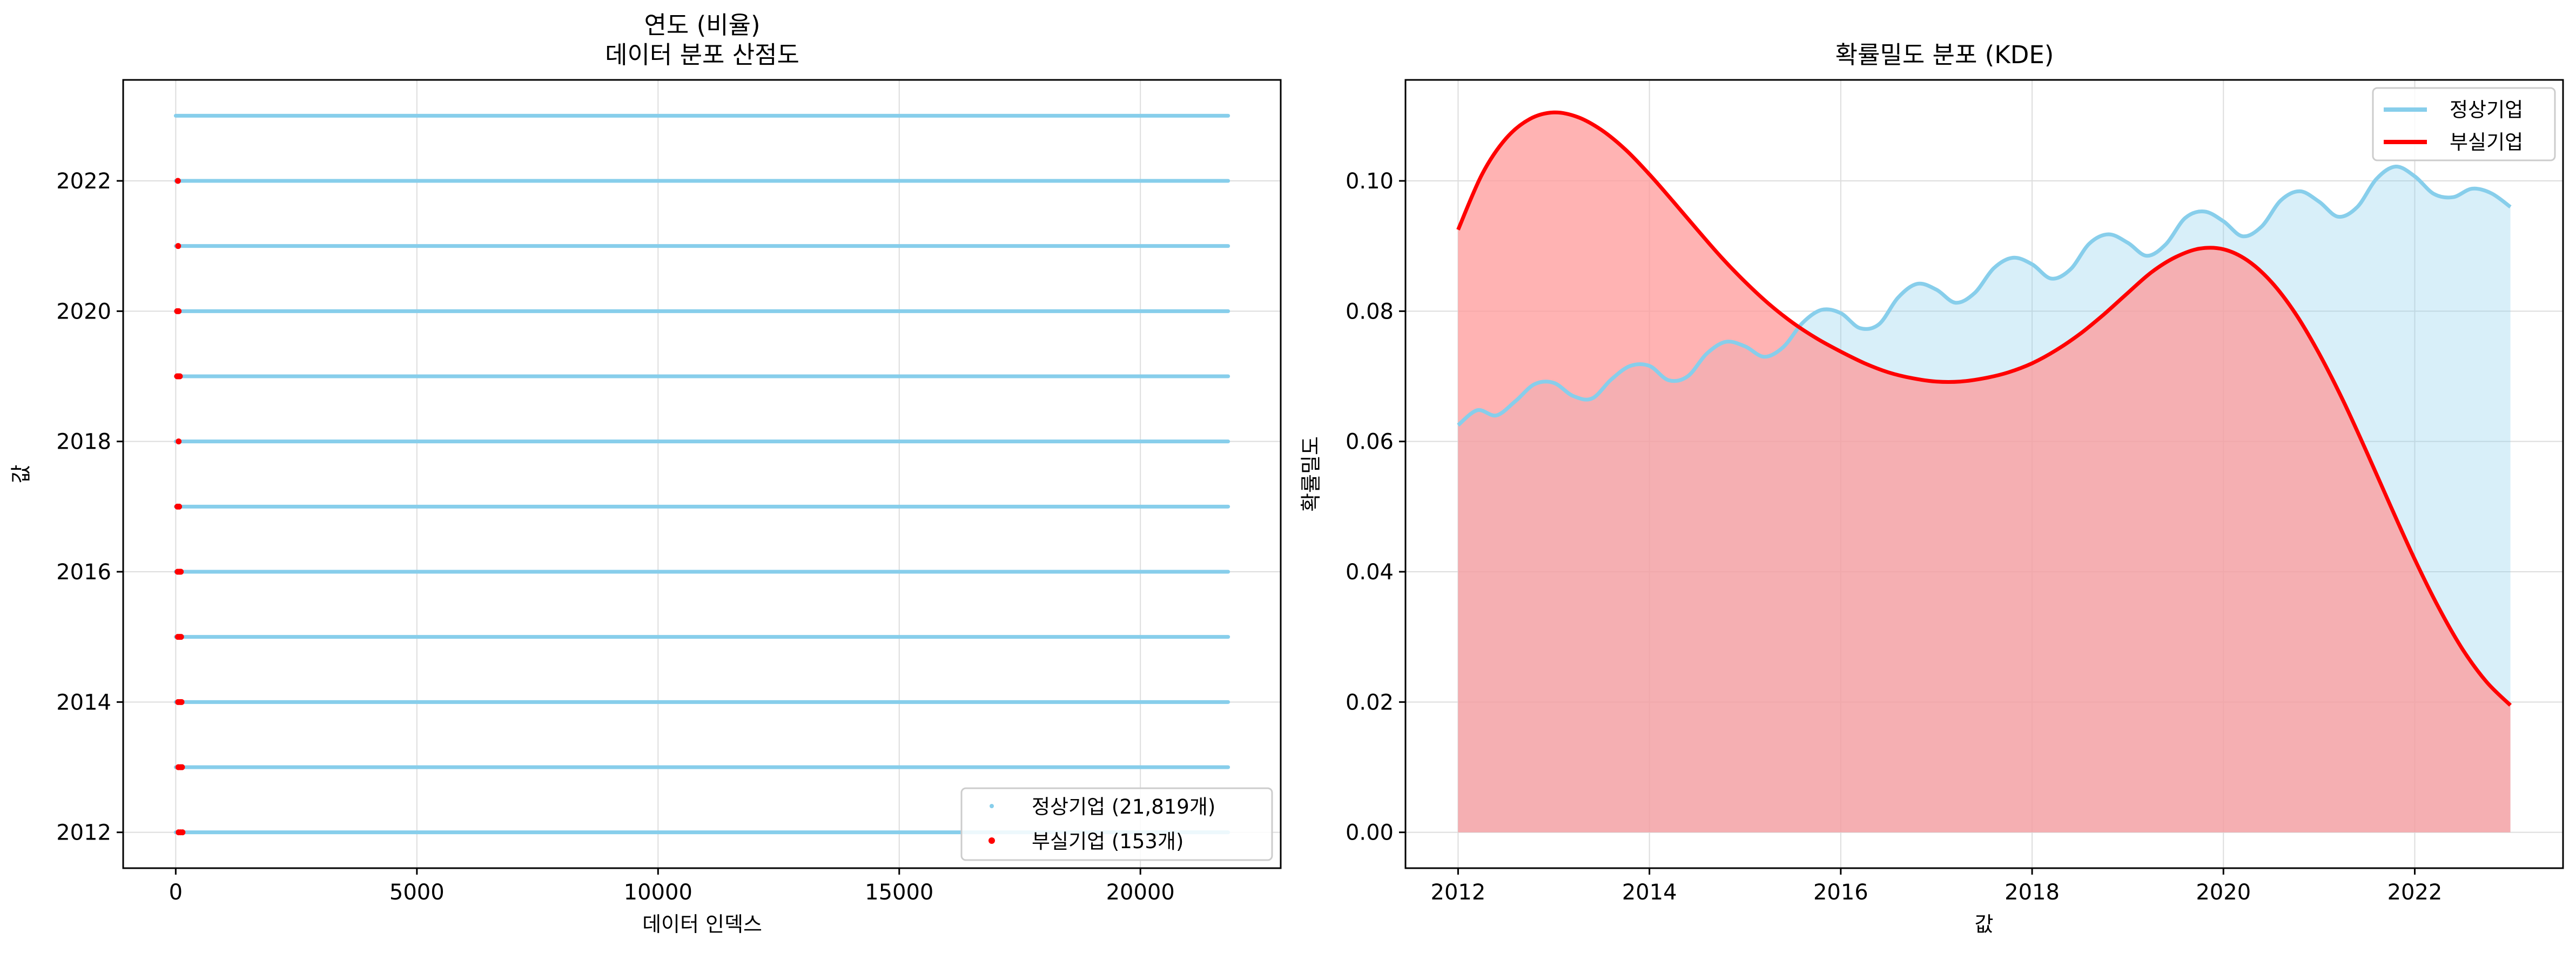 This screenshot has height=954, width=2576. I want to click on normal-density-line, so click(1984, 296).